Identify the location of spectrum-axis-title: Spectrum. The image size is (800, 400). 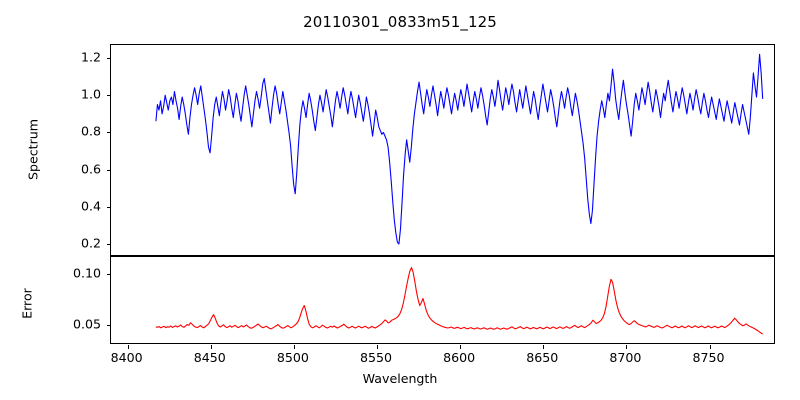
(33, 149).